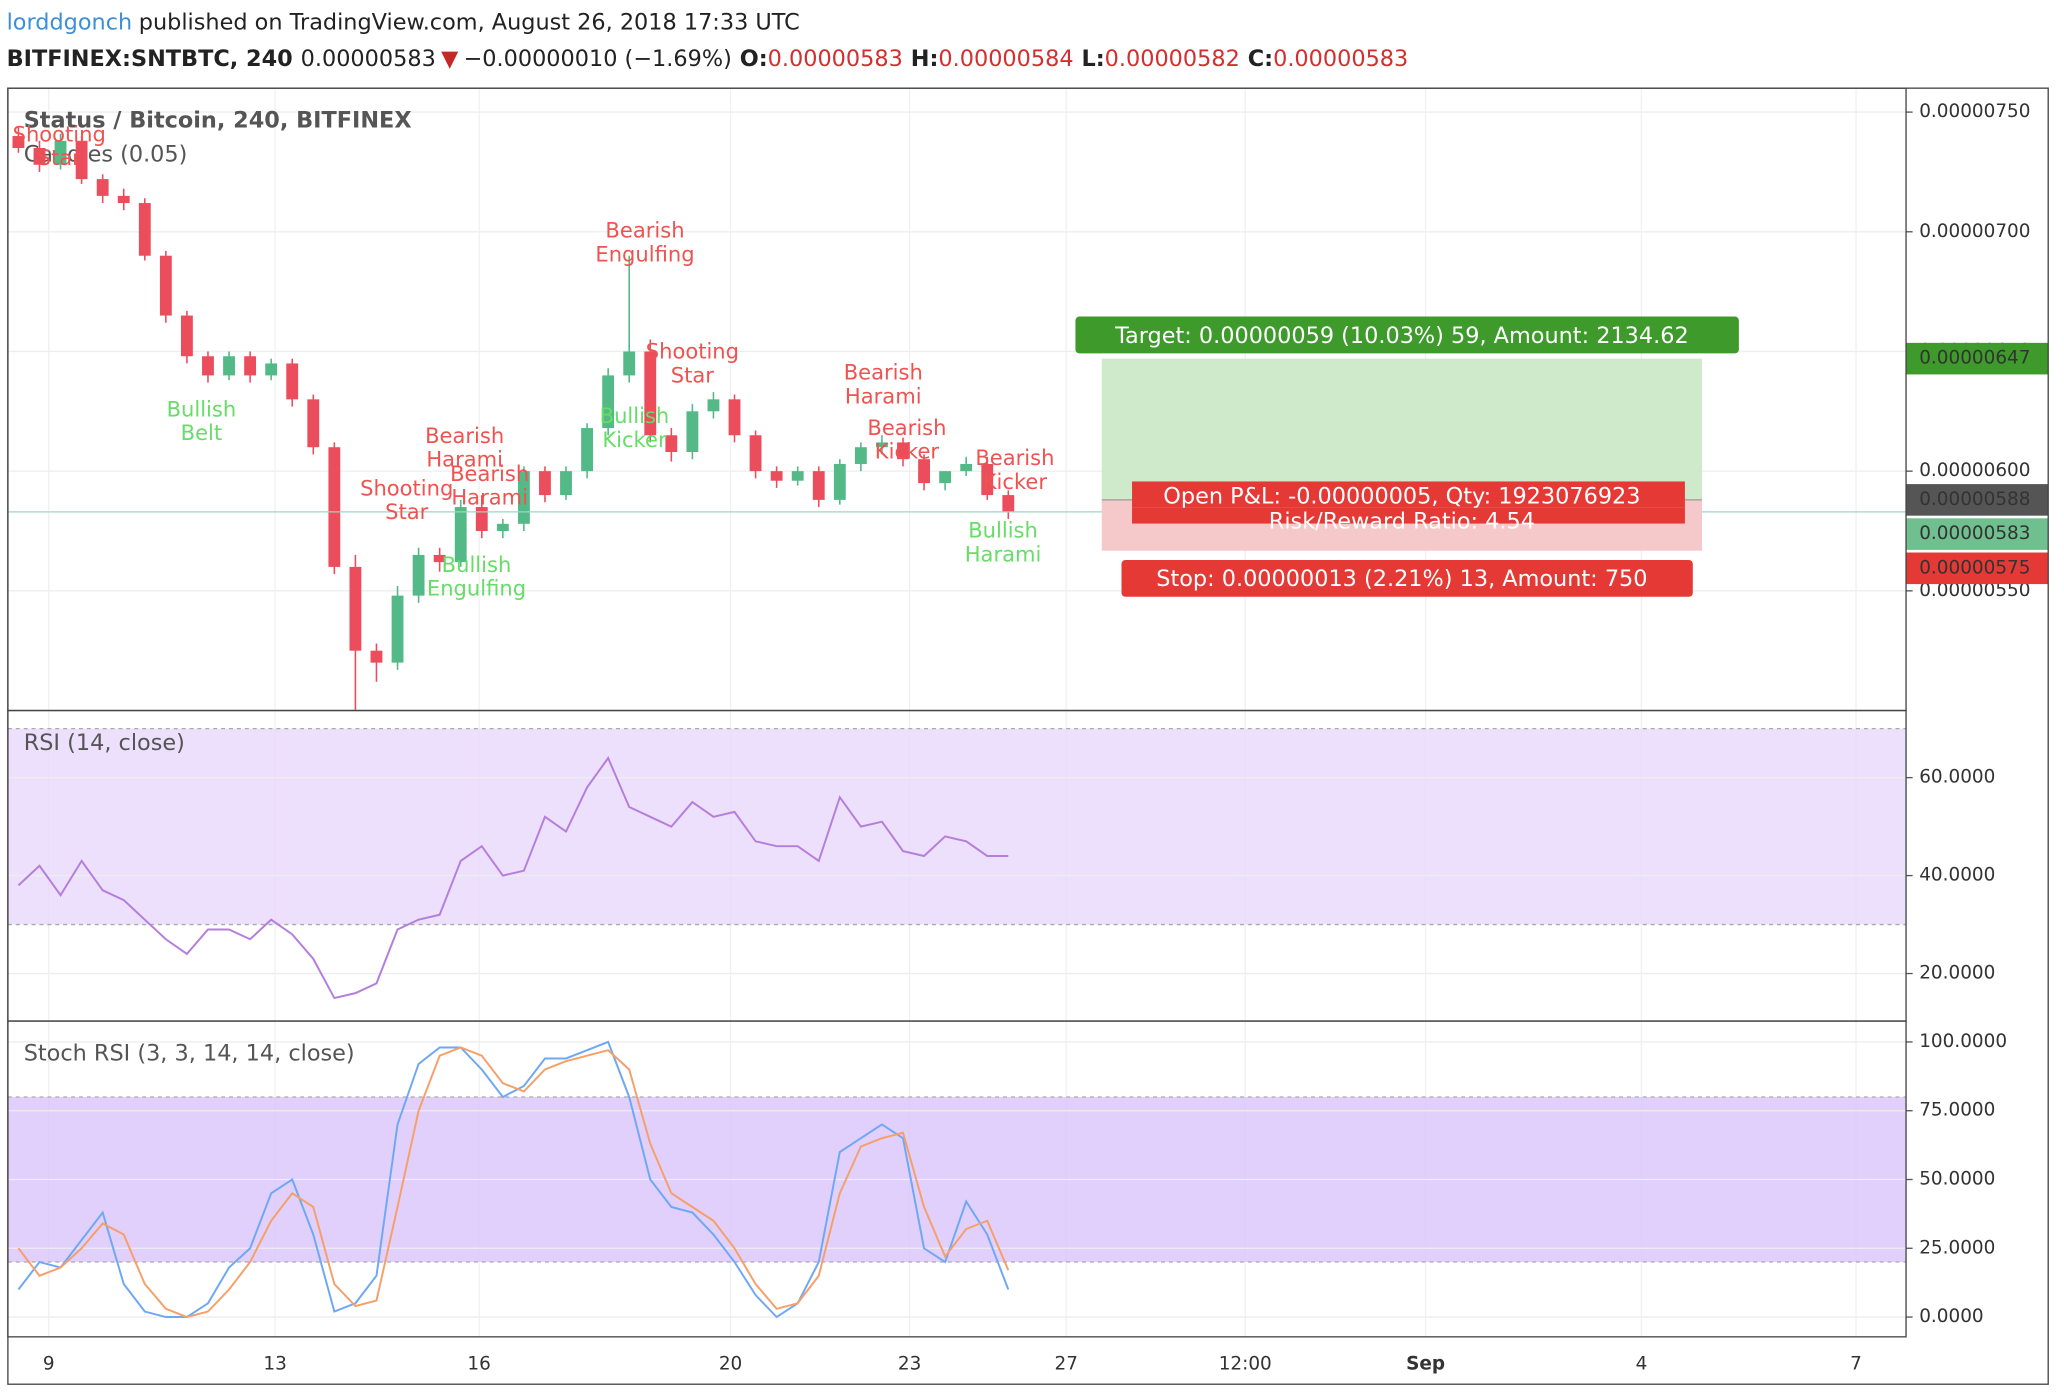 This screenshot has height=1400, width=2064. What do you see at coordinates (1402, 522) in the screenshot?
I see `ratio-label: Risk/Reward Ratio: 4.54` at bounding box center [1402, 522].